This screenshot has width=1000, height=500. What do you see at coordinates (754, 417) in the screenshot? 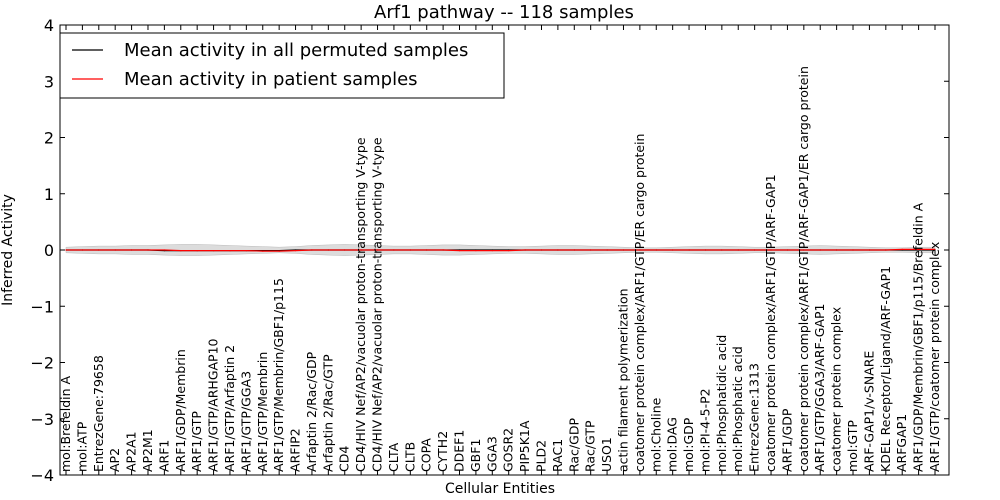
I see `x-tick-label: EntrezGene:1313` at bounding box center [754, 417].